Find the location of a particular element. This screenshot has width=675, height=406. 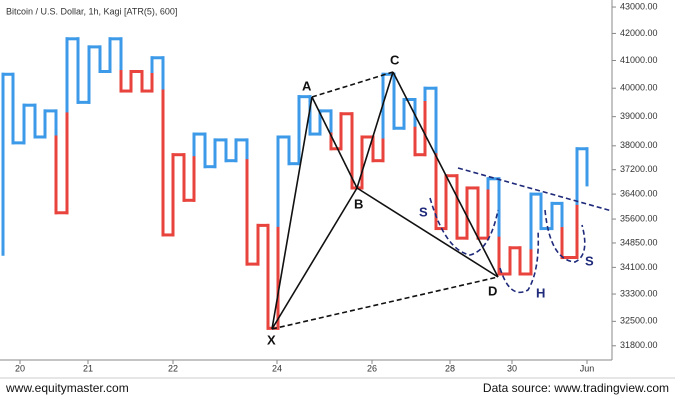

y-tick-label: 37200.00 is located at coordinates (639, 169).